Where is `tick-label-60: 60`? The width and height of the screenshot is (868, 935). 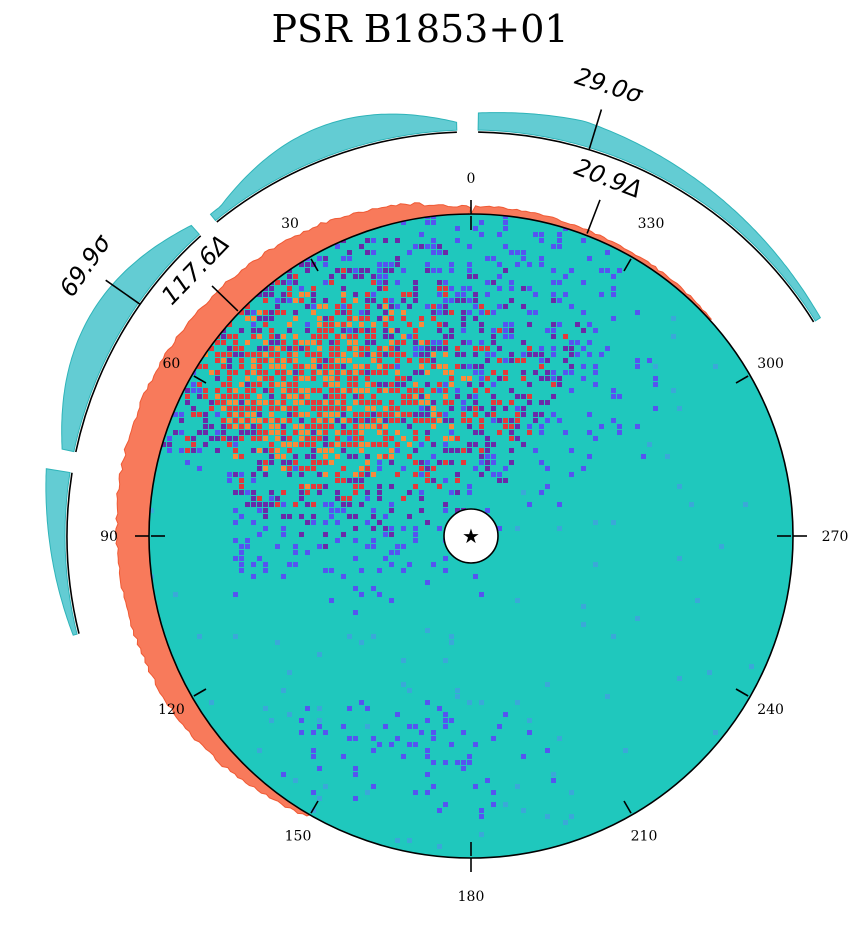 tick-label-60: 60 is located at coordinates (171, 364).